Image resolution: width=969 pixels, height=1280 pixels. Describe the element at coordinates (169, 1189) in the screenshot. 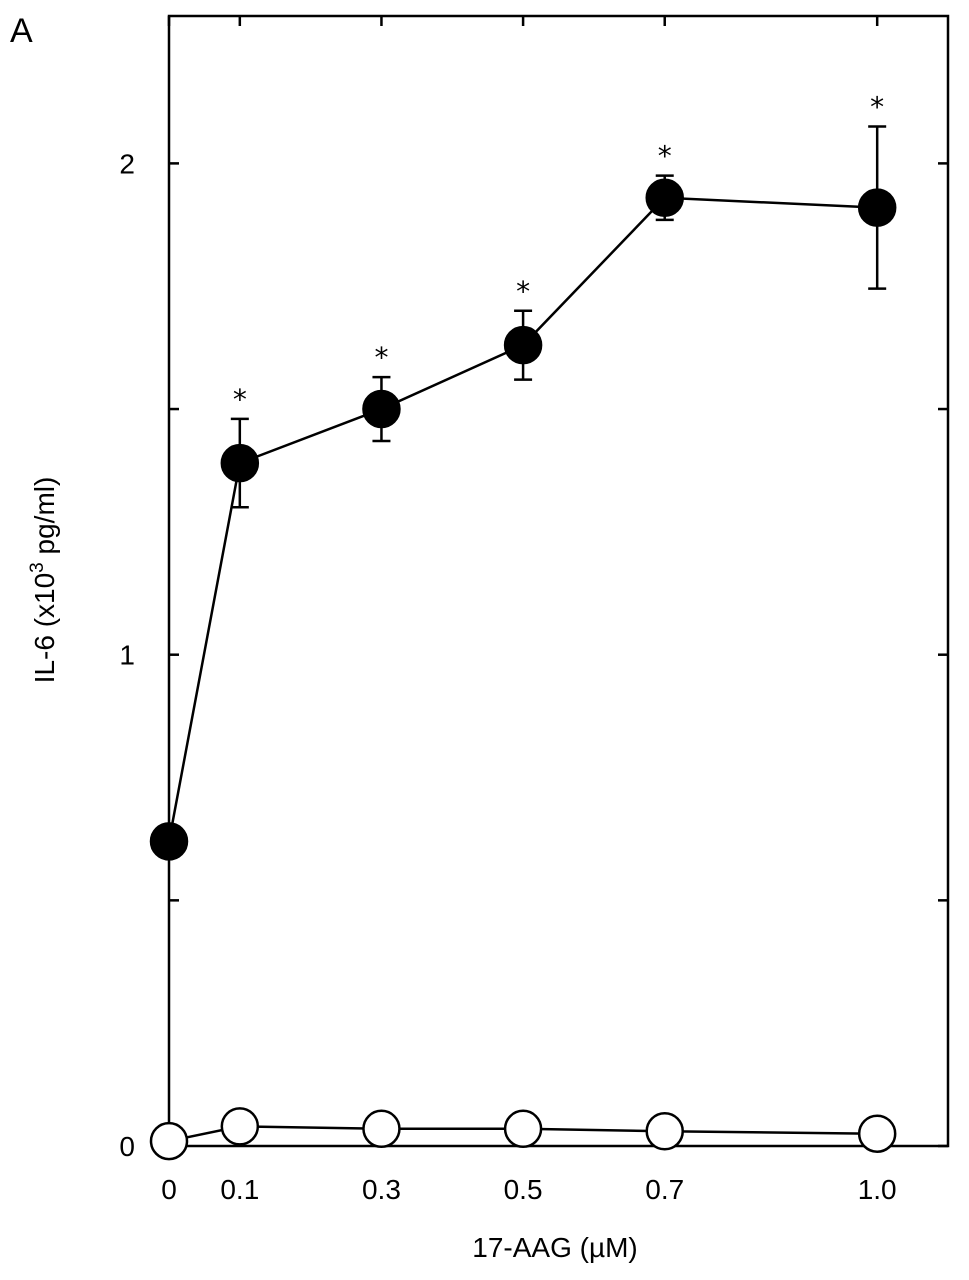

I see `x-tick-label-0: 0` at that location.